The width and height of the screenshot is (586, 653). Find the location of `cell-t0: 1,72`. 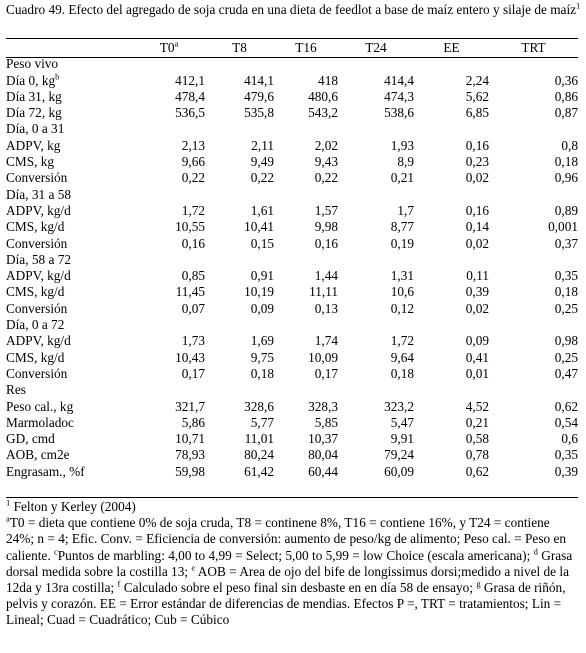

cell-t0: 1,72 is located at coordinates (193, 210).